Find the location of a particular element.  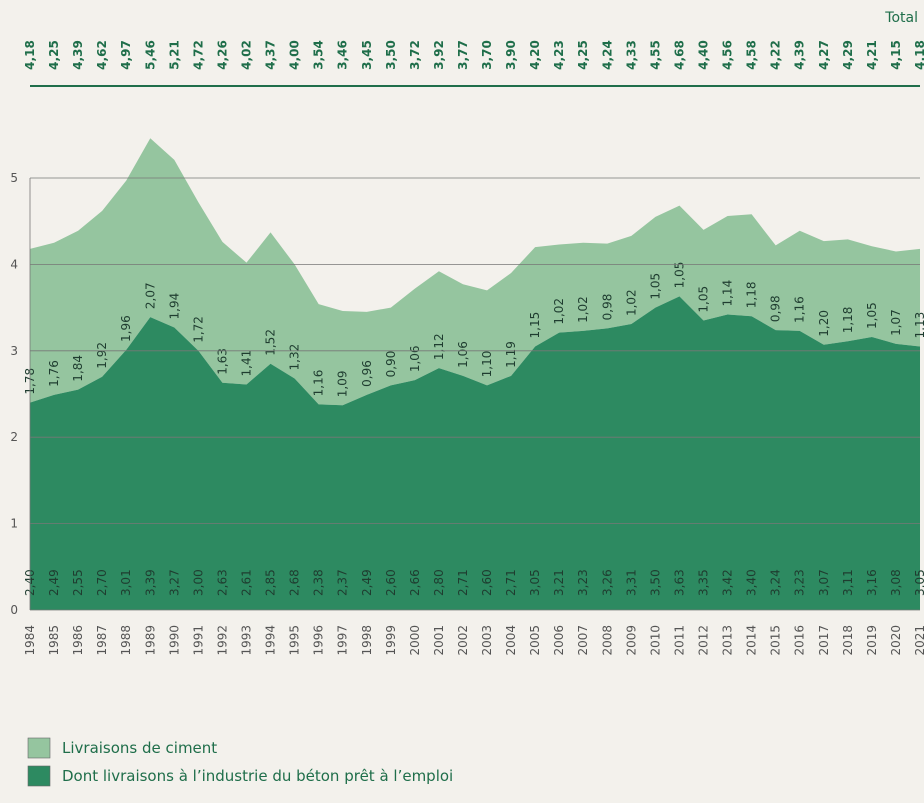

y-tick-label: 5 is located at coordinates (14, 178).